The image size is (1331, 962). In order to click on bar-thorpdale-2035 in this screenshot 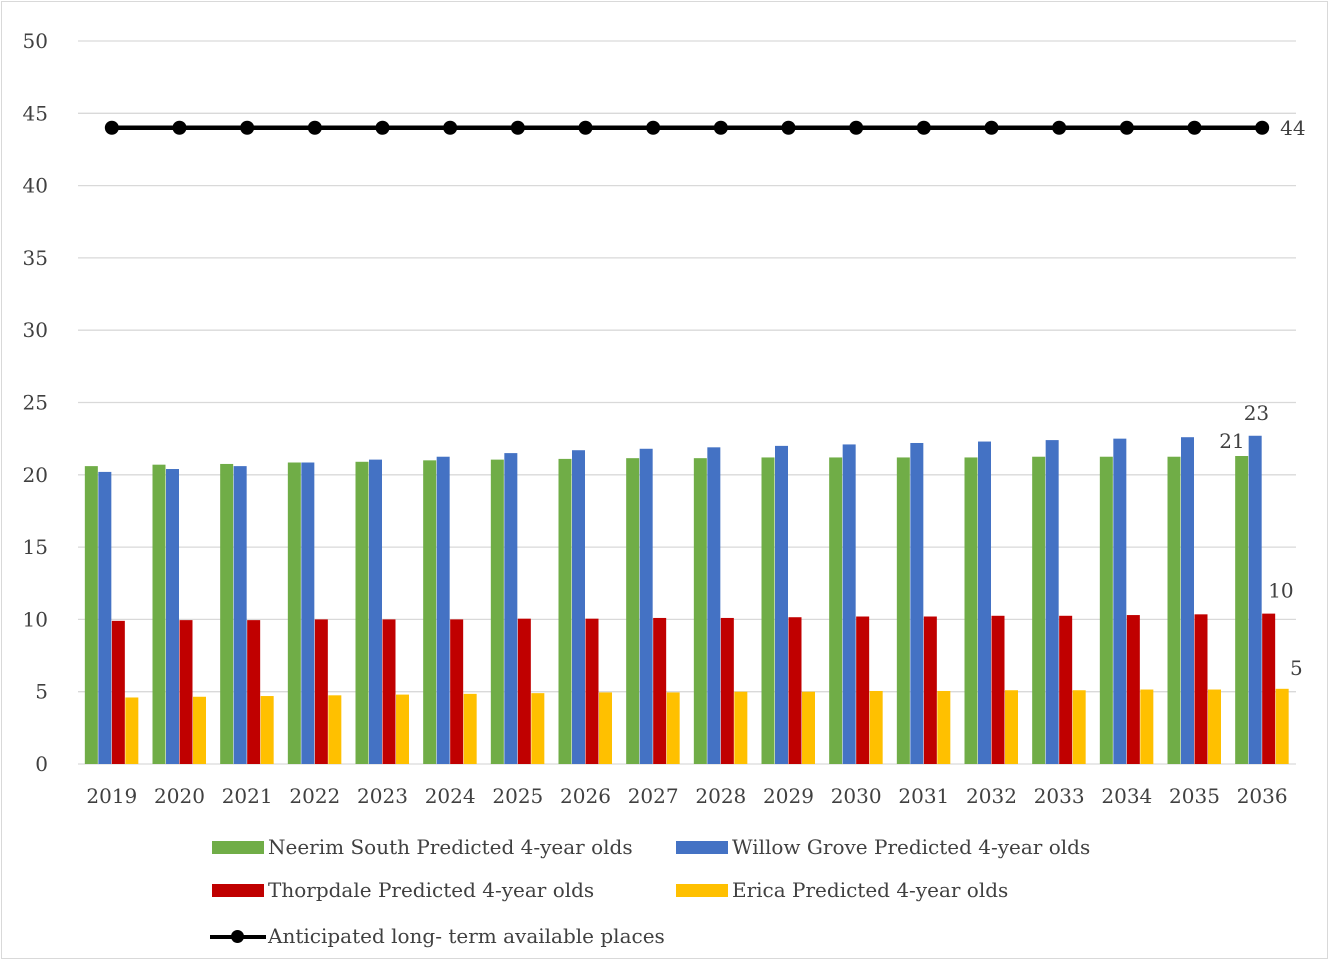, I will do `click(1201, 689)`.